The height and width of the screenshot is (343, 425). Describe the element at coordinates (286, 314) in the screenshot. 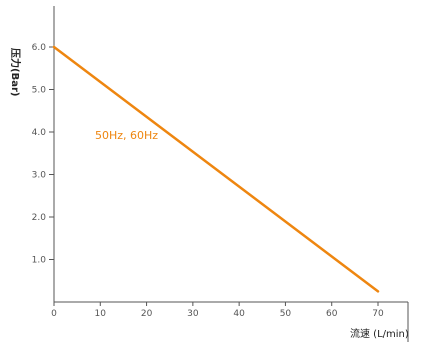

I see `x-tick-label: 50` at that location.